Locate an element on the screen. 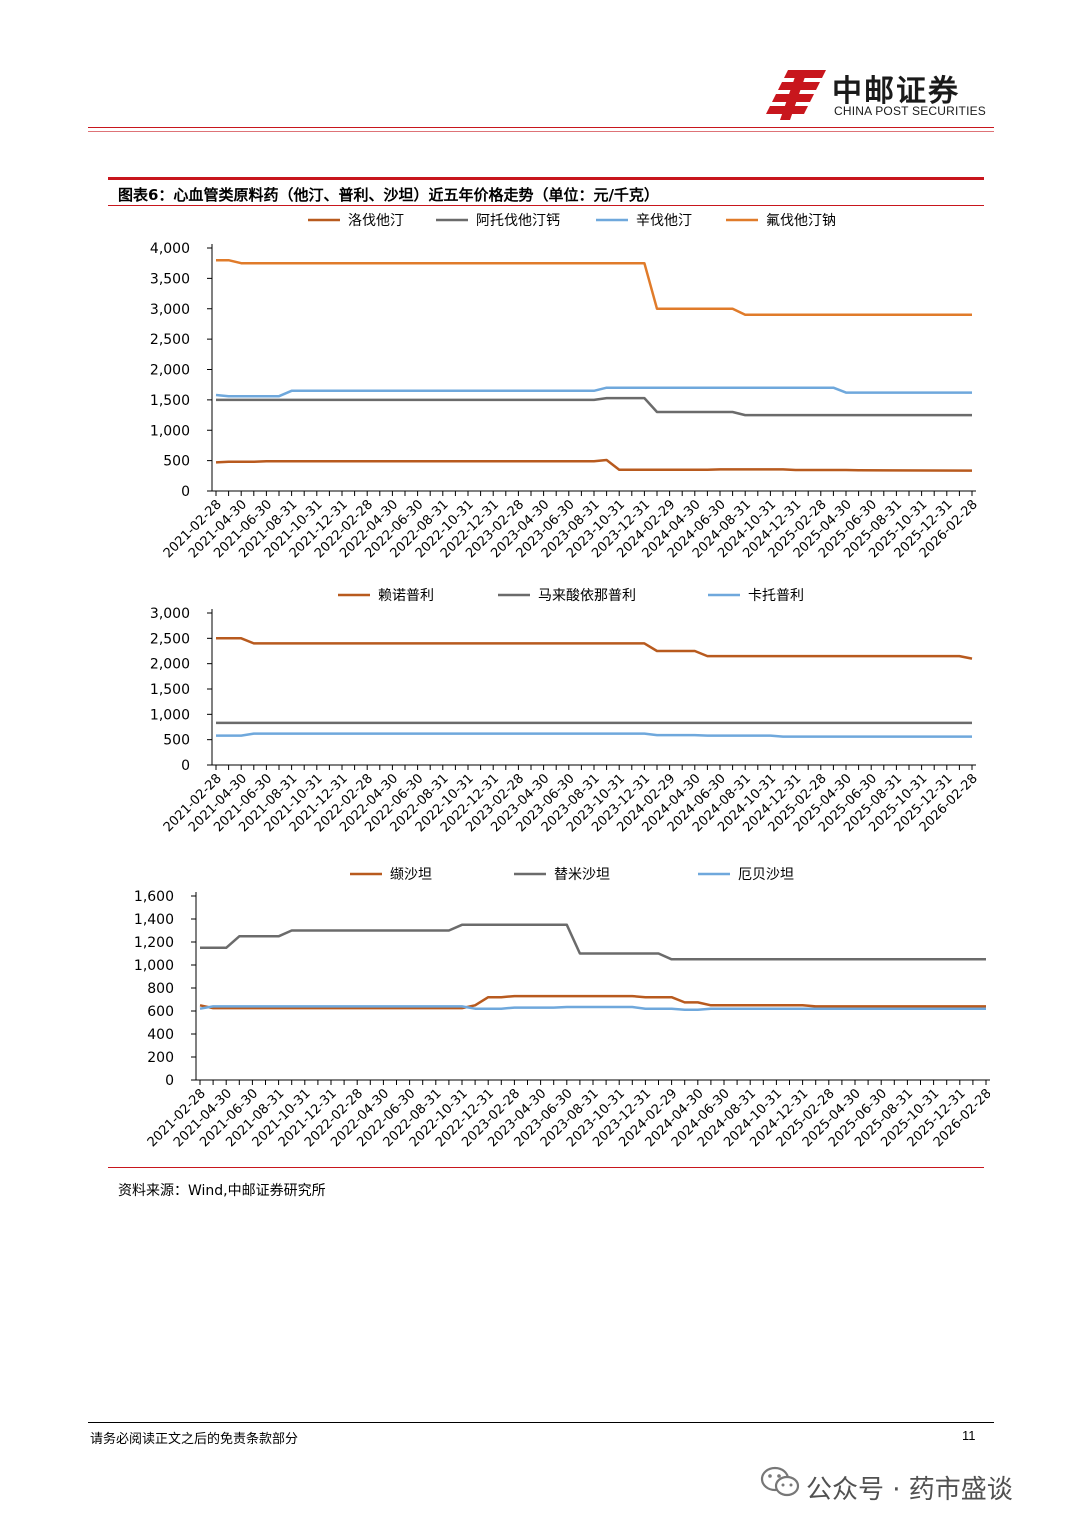 Image resolution: width=1080 pixels, height=1527 pixels. logo-english-name: CHINA POST SECURITIES is located at coordinates (910, 111).